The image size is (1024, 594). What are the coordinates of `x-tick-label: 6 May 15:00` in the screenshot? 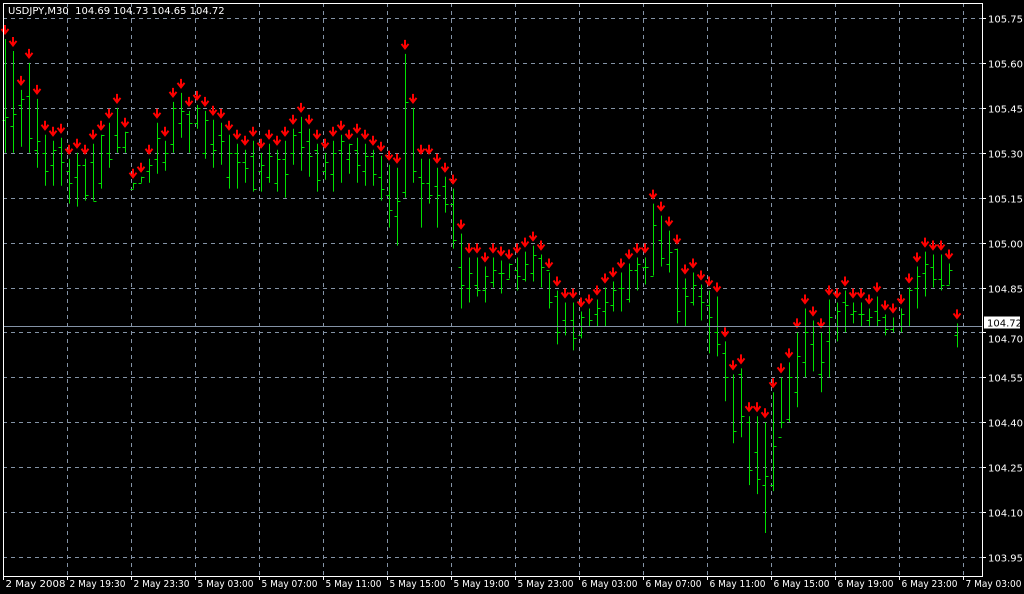 It's located at (802, 584).